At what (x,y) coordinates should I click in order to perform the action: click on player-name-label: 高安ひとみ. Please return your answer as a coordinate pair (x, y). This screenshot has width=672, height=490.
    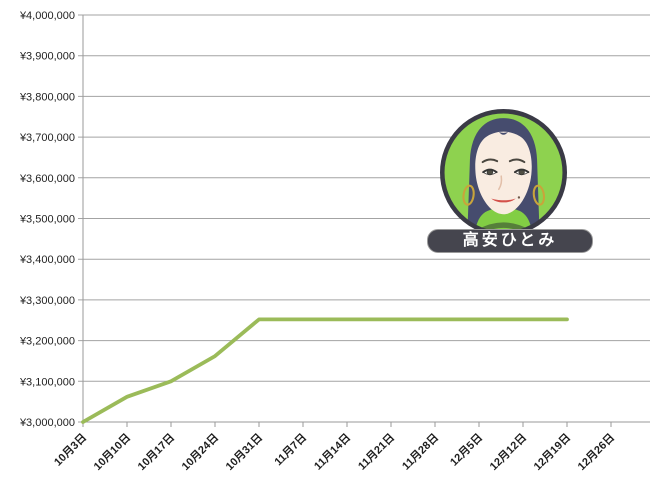
    Looking at the image, I should click on (510, 240).